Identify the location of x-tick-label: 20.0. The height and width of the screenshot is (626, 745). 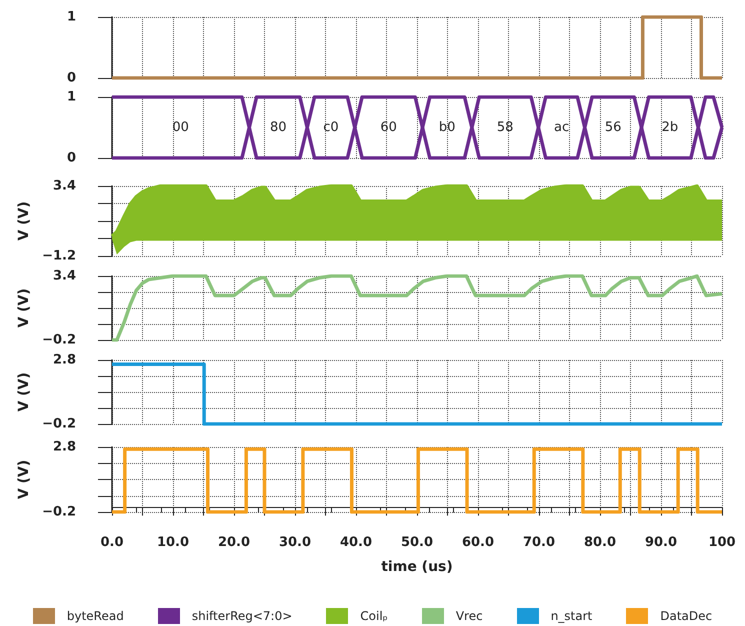
(234, 542).